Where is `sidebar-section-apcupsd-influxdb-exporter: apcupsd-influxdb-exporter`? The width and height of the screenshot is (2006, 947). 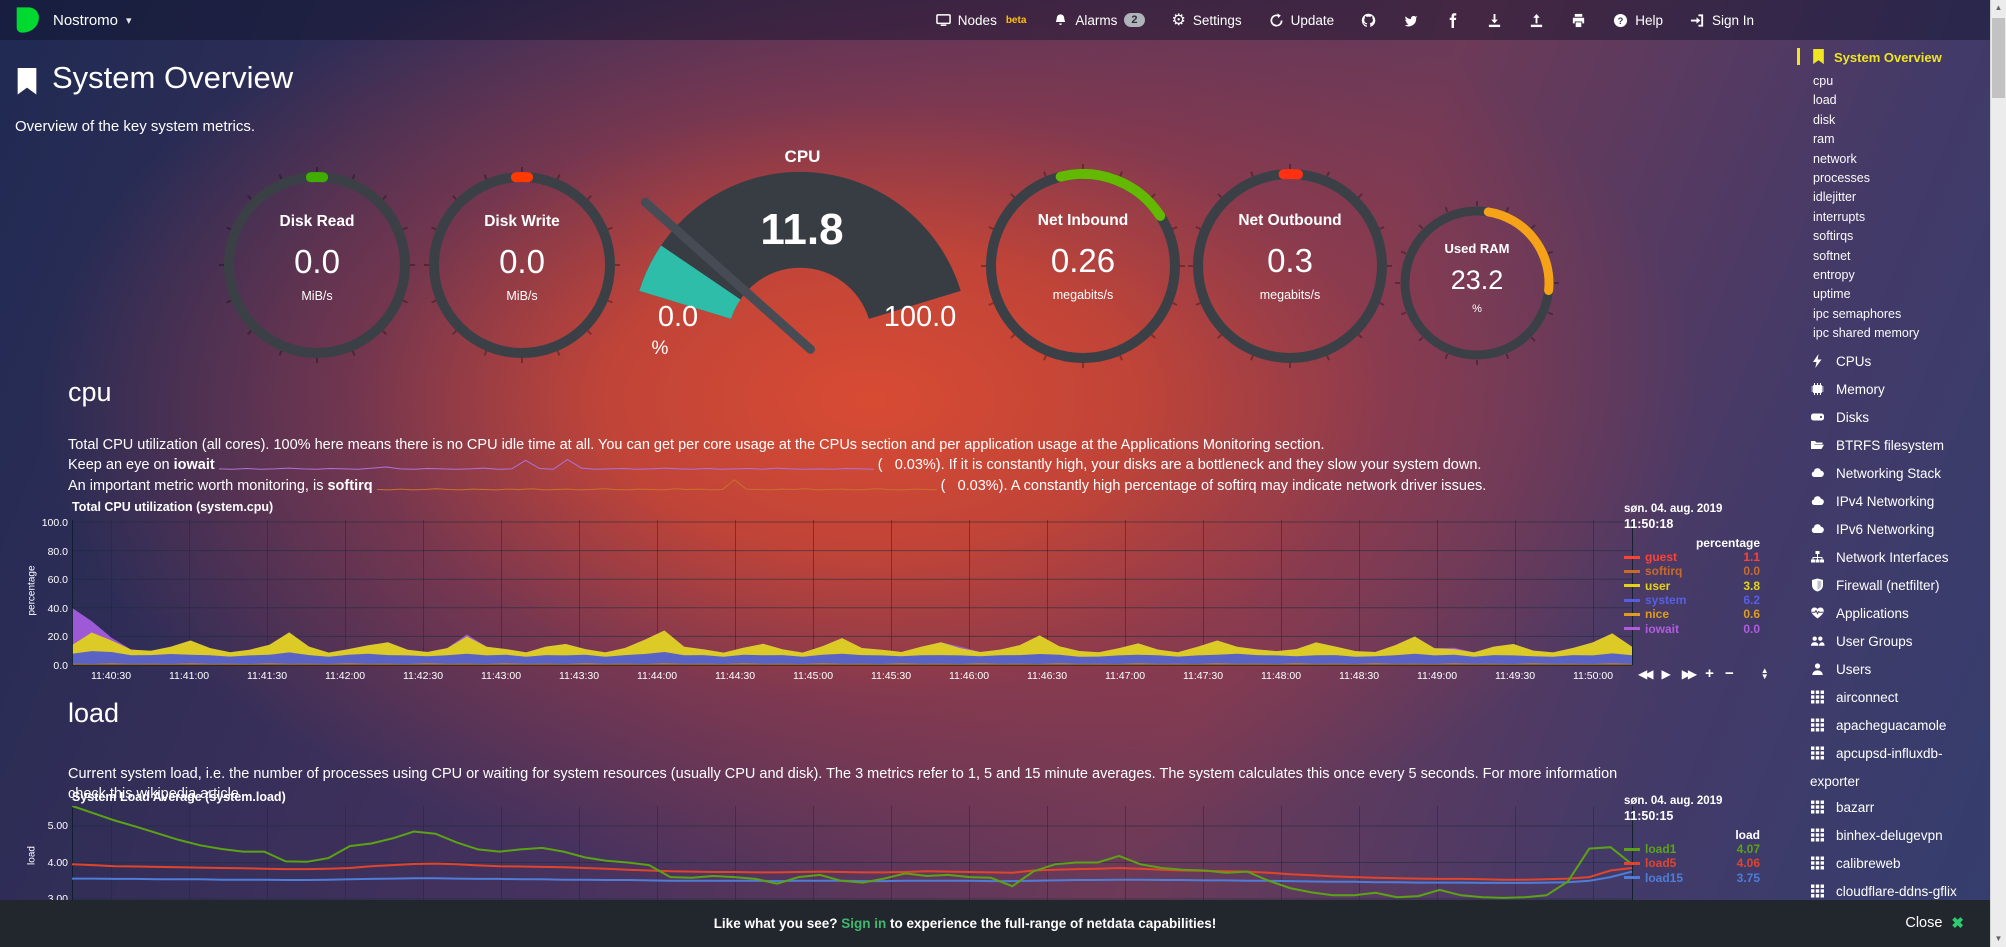
sidebar-section-apcupsd-influxdb-exporter: apcupsd-influxdb-exporter is located at coordinates (1900, 768).